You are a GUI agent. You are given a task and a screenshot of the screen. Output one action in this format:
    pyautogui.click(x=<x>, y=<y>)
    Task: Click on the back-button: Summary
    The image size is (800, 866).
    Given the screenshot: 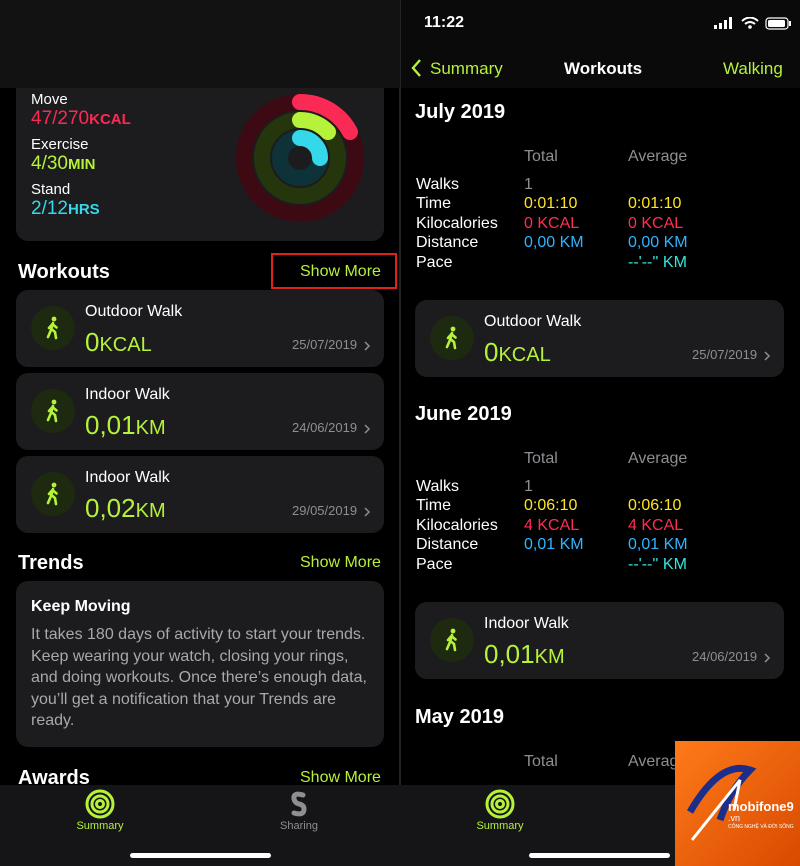 What is the action you would take?
    pyautogui.click(x=466, y=68)
    